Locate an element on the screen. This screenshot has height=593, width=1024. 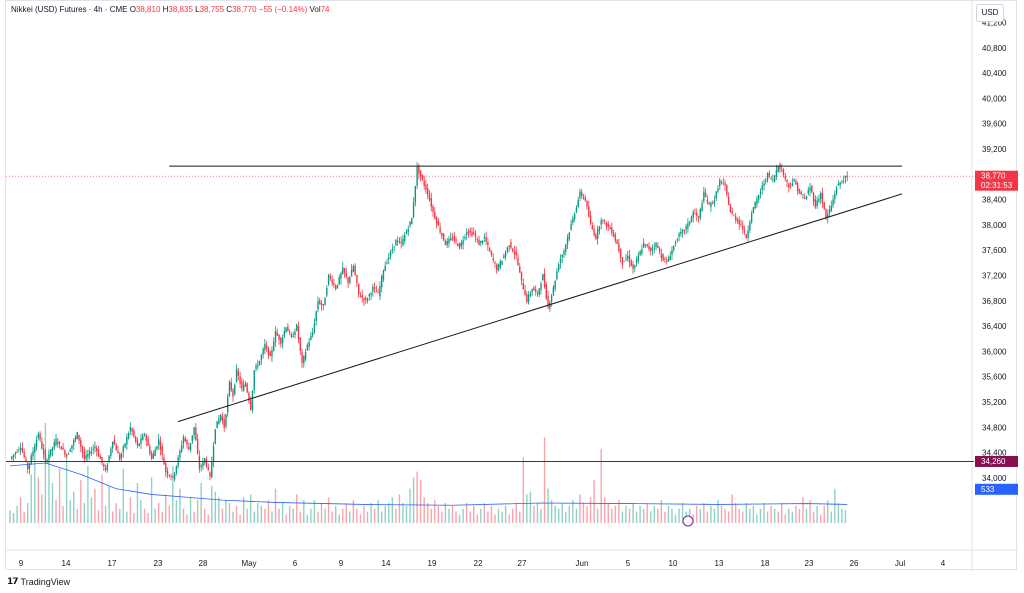
y-tick-label: 37,200 is located at coordinates (994, 276).